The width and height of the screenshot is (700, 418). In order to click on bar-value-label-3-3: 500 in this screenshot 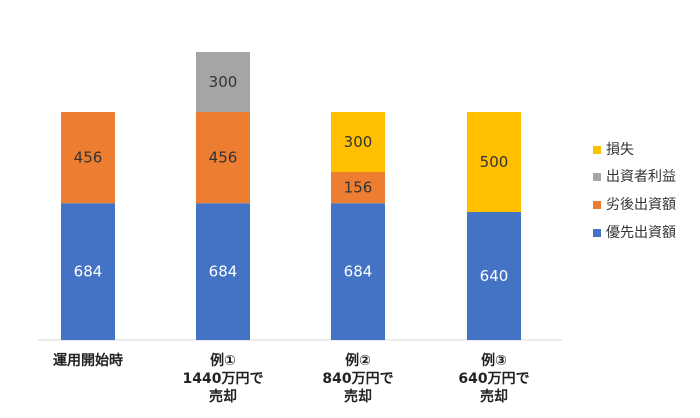, I will do `click(494, 162)`.